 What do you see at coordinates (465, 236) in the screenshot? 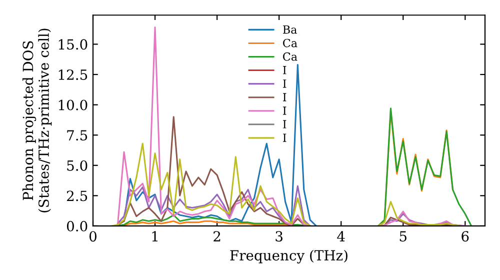
I see `x-tick-label: 6` at bounding box center [465, 236].